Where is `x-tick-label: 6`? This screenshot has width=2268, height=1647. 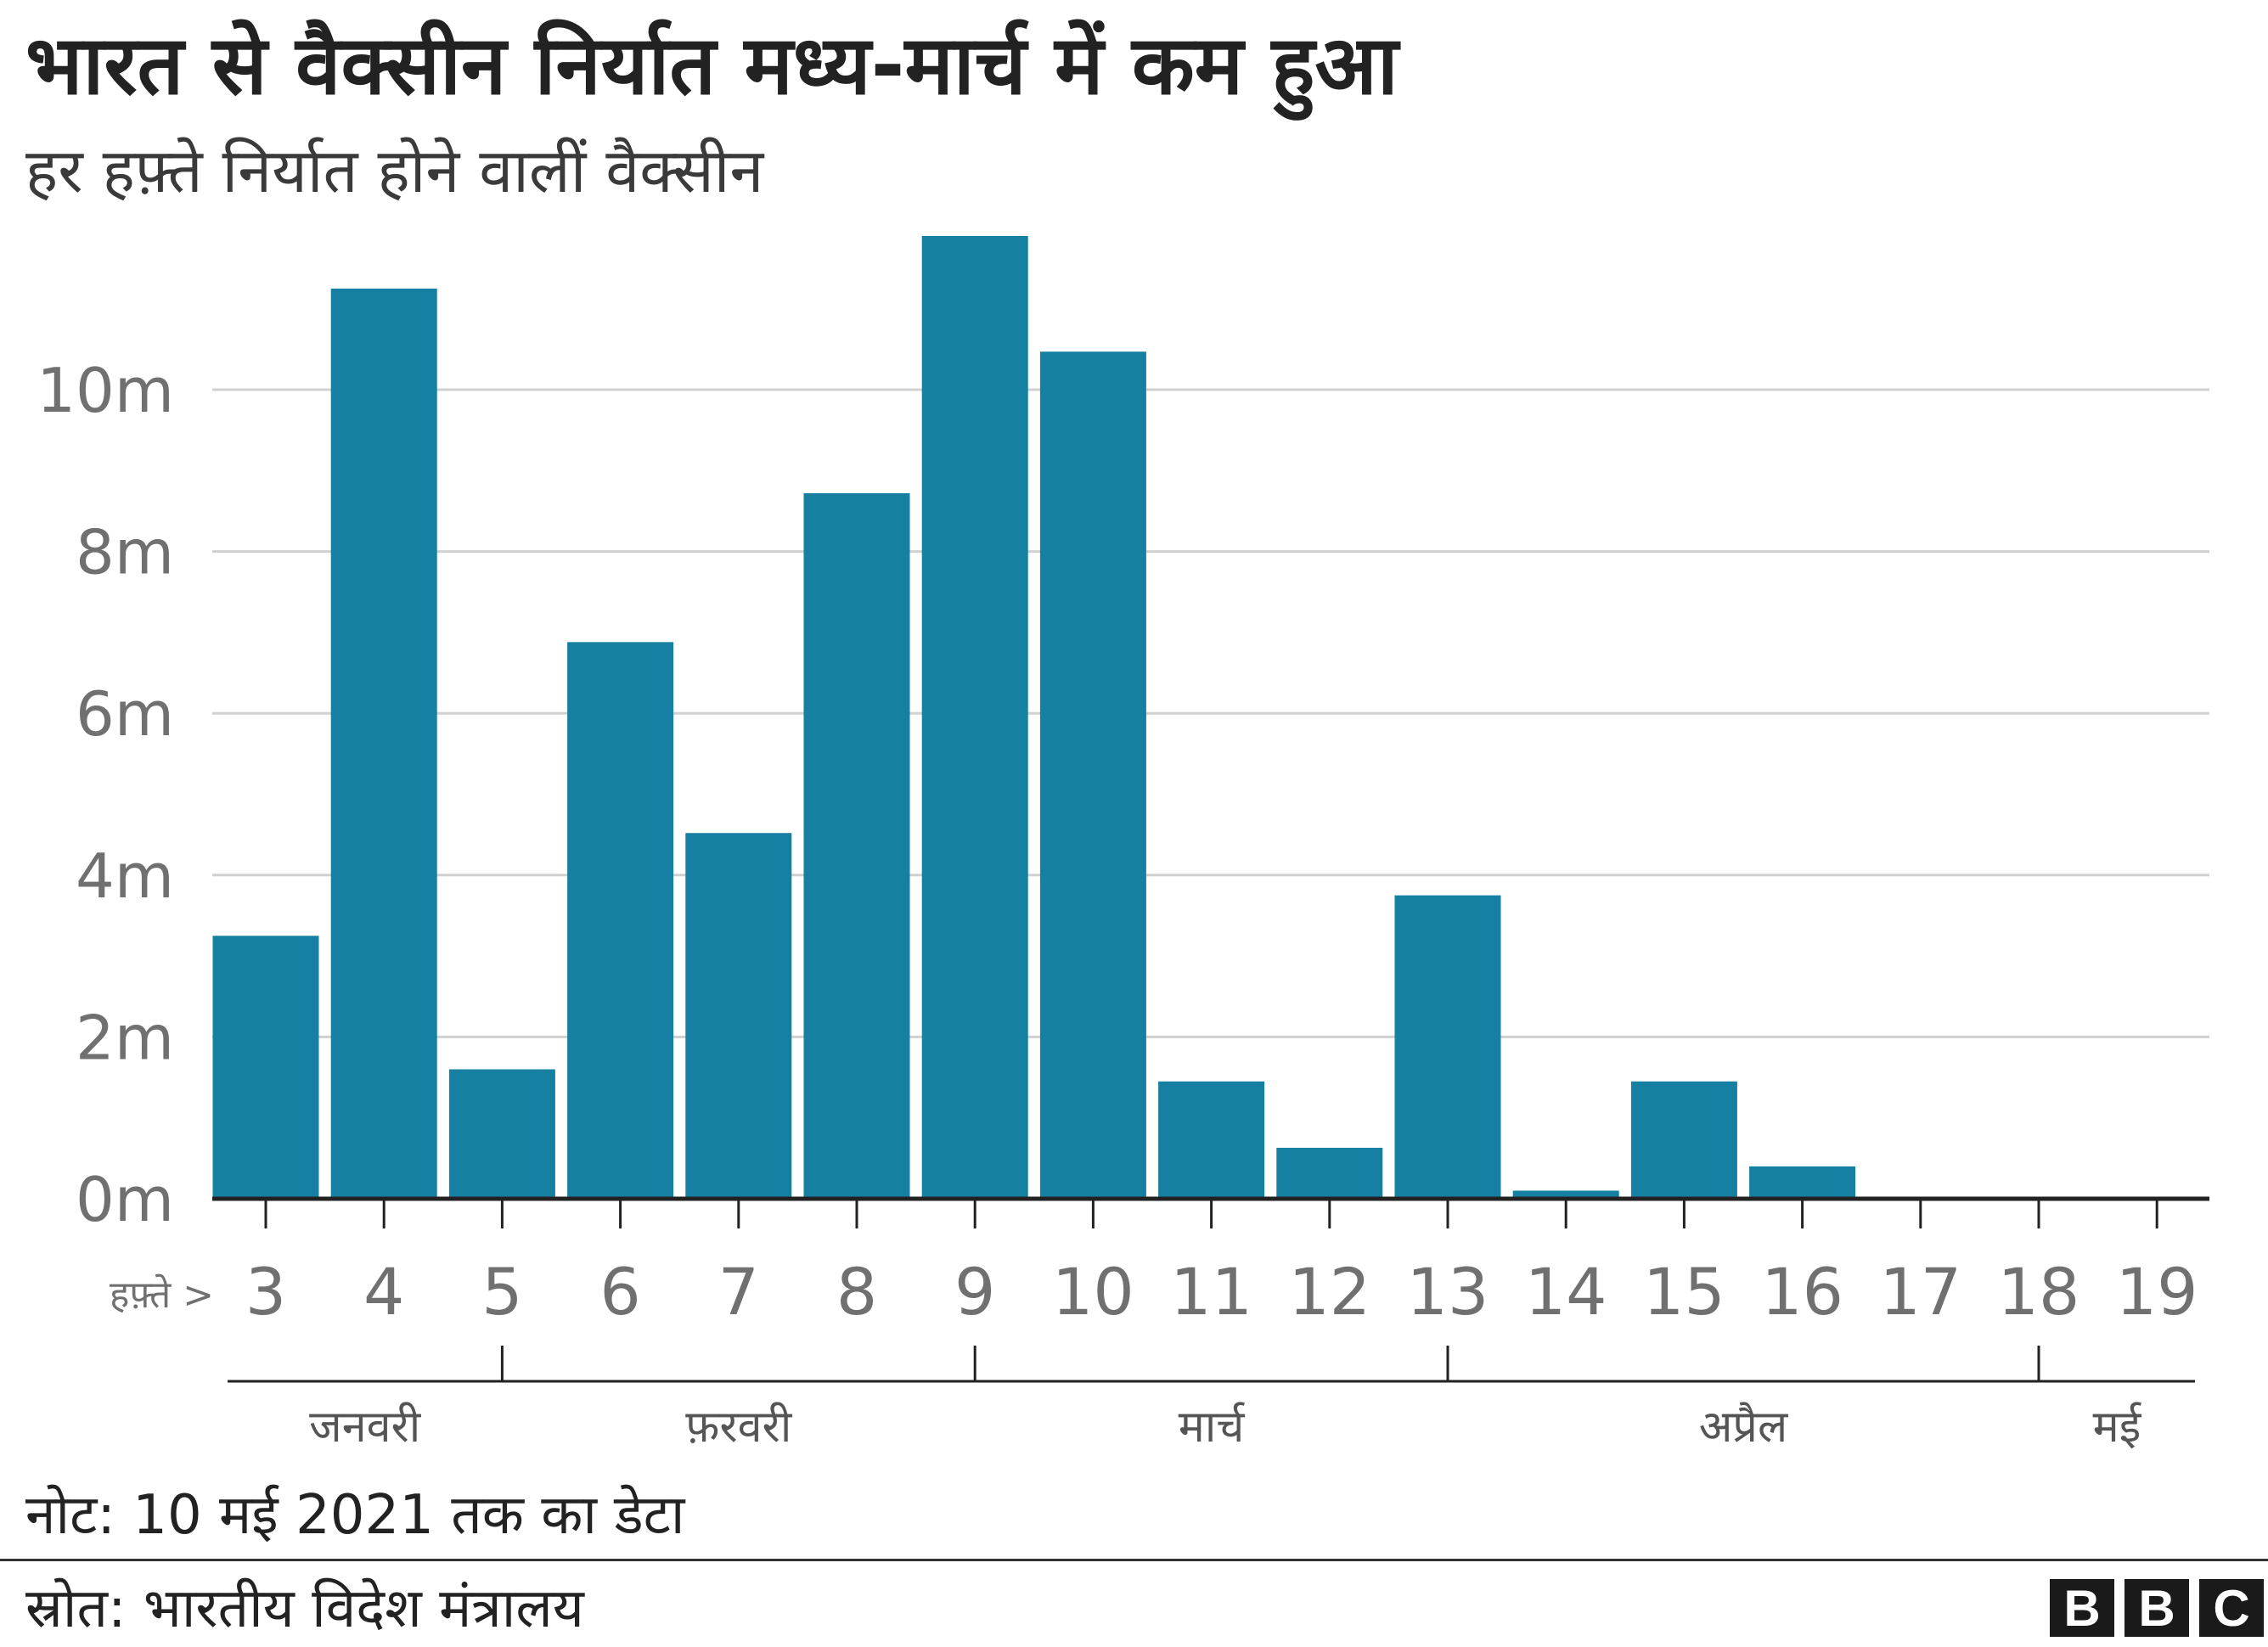
x-tick-label: 6 is located at coordinates (619, 1291).